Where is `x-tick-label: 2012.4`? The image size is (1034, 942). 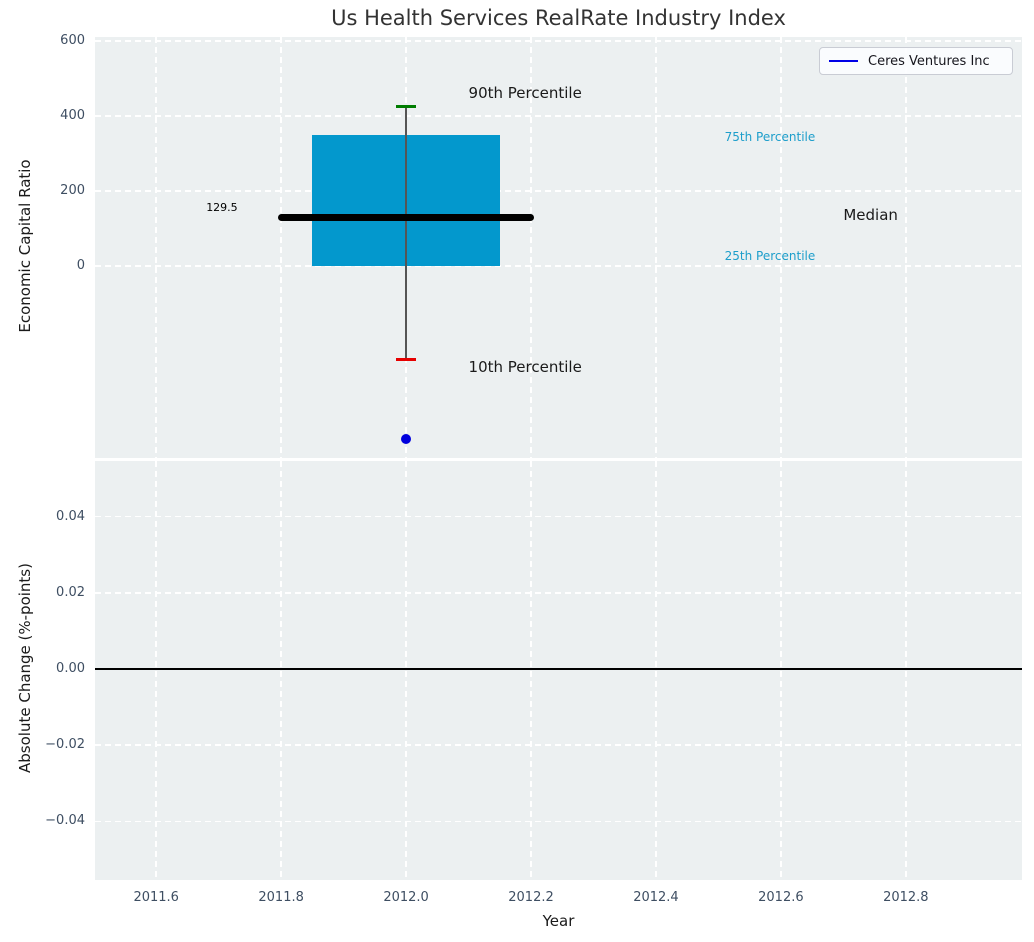
x-tick-label: 2012.4 is located at coordinates (656, 897).